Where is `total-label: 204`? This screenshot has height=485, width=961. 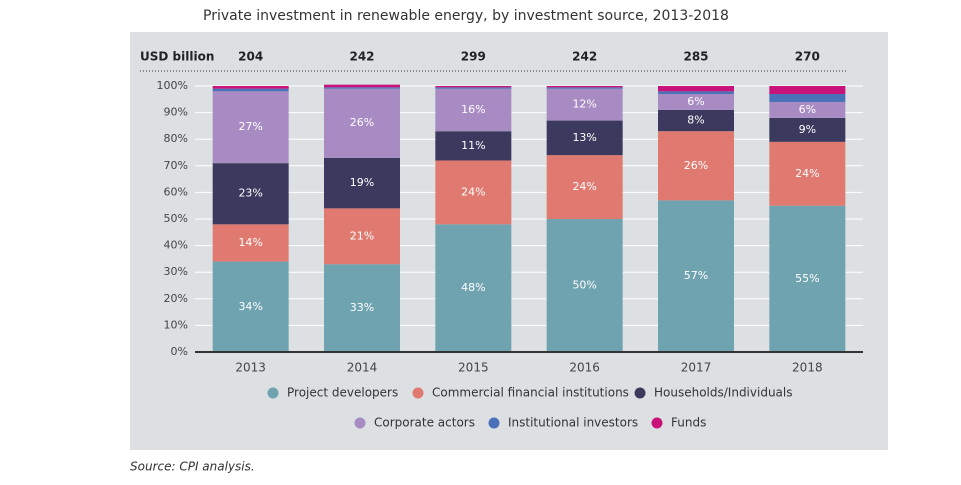 total-label: 204 is located at coordinates (250, 57).